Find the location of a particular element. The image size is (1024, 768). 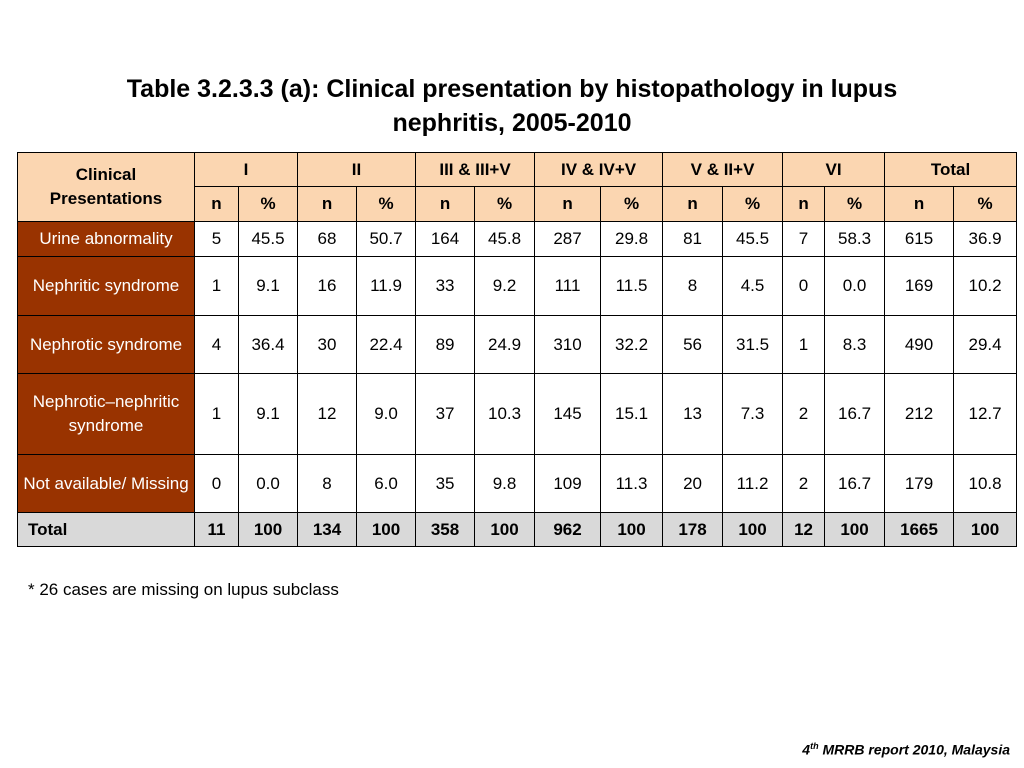

table-cell: 109 is located at coordinates (568, 483).